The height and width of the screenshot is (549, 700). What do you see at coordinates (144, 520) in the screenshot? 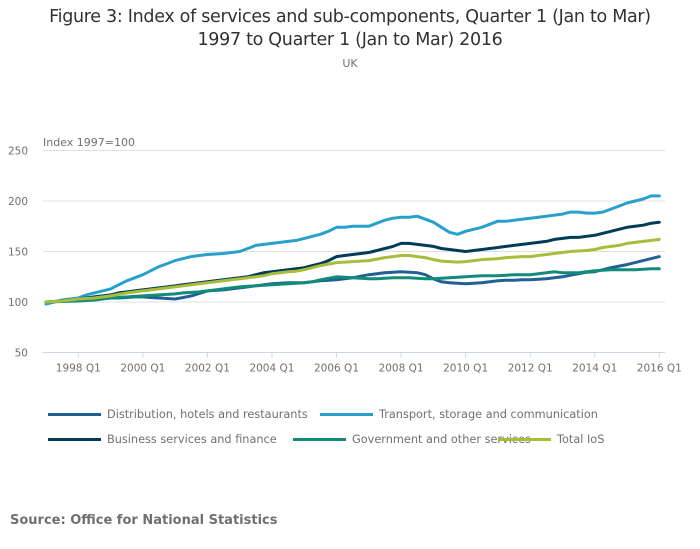
I see `source-note: Source: Office for National Statistics` at bounding box center [144, 520].